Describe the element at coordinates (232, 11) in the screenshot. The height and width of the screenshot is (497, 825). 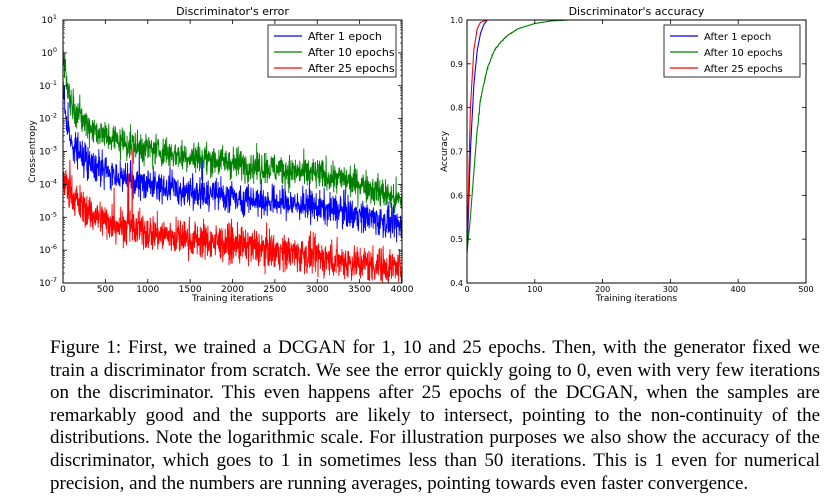
I see `chart-title: Discriminator's error` at that location.